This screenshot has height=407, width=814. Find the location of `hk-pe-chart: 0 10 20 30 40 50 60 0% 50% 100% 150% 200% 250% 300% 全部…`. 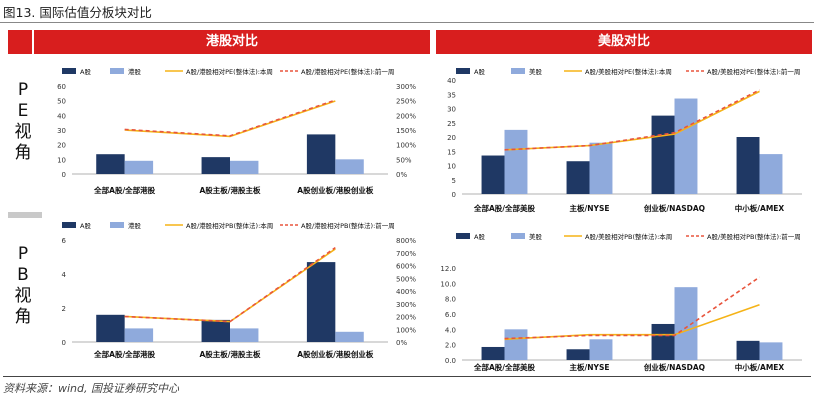

hk-pe-chart: 0 10 20 30 40 50 60 0% 50% 100% 150% 200% 250% 300% 全部… is located at coordinates (236, 131).